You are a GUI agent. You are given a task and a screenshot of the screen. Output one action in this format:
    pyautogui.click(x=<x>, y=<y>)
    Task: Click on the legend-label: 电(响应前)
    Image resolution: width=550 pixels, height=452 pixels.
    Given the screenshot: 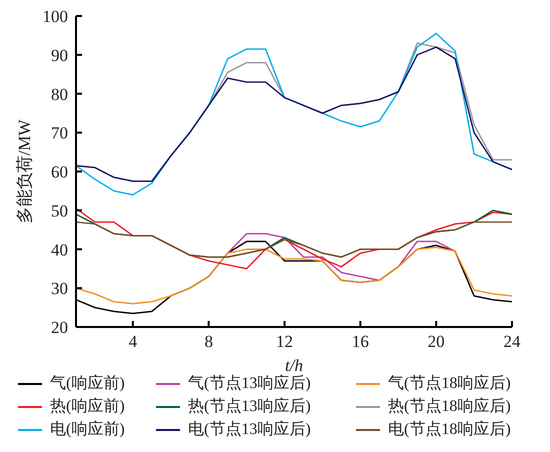 What is the action you would take?
    pyautogui.click(x=87, y=430)
    